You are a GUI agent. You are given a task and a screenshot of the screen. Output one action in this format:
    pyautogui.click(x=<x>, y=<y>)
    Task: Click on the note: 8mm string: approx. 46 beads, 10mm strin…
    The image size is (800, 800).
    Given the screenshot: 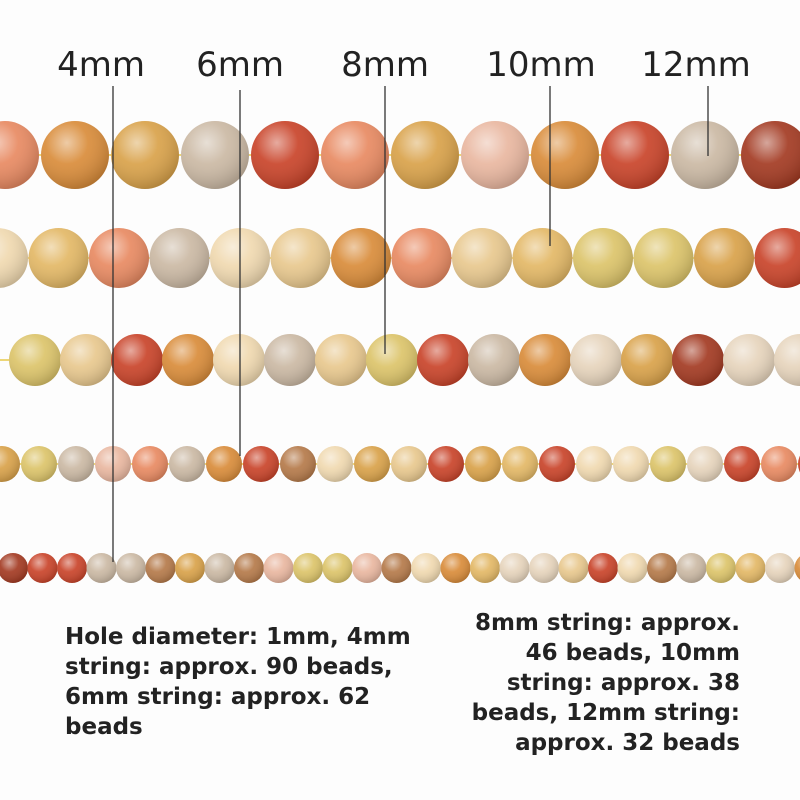 What is the action you would take?
    pyautogui.click(x=605, y=683)
    